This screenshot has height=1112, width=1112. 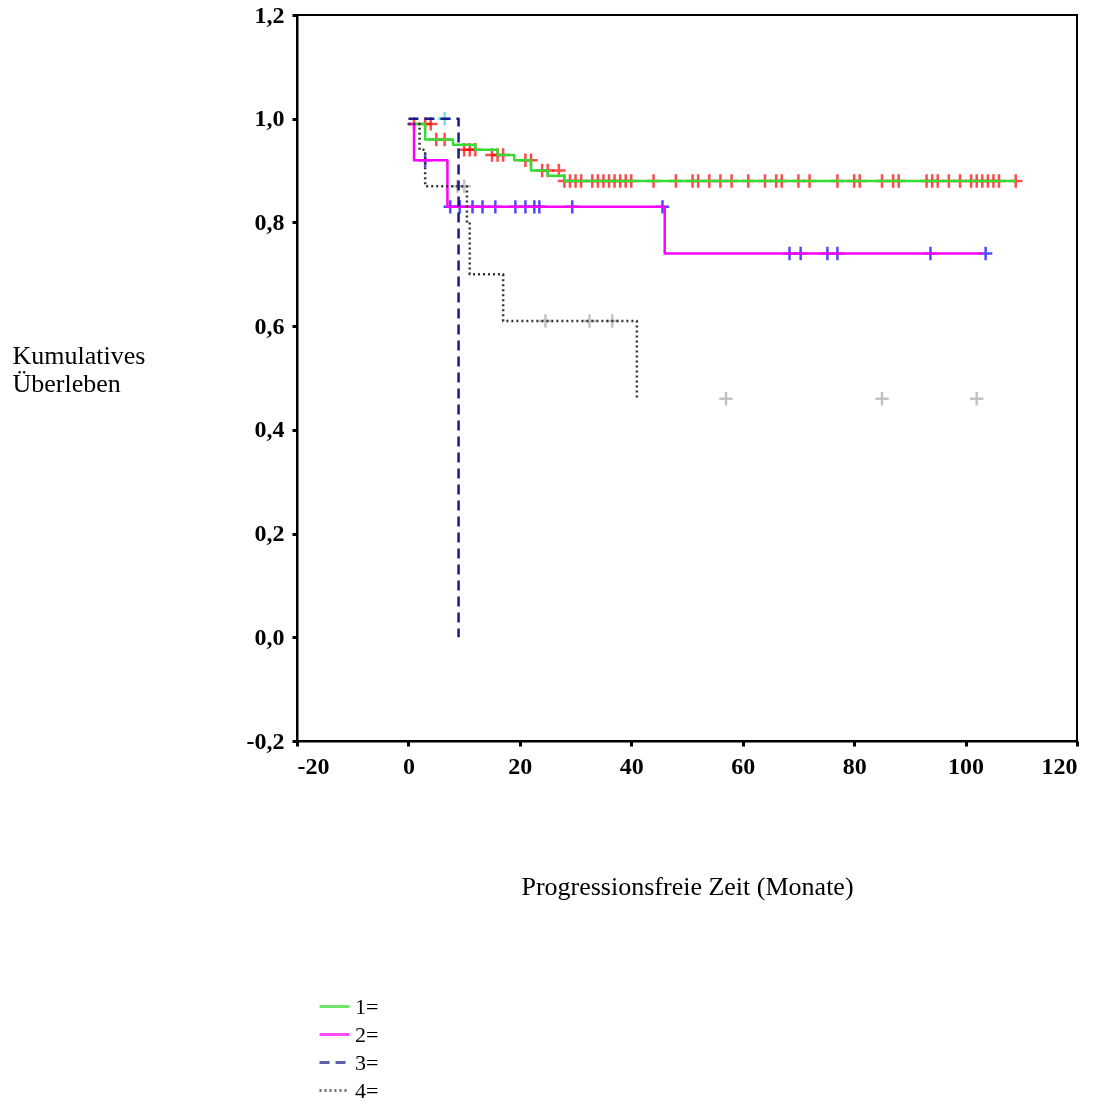 What do you see at coordinates (367, 1006) in the screenshot?
I see `legend-label: 1=` at bounding box center [367, 1006].